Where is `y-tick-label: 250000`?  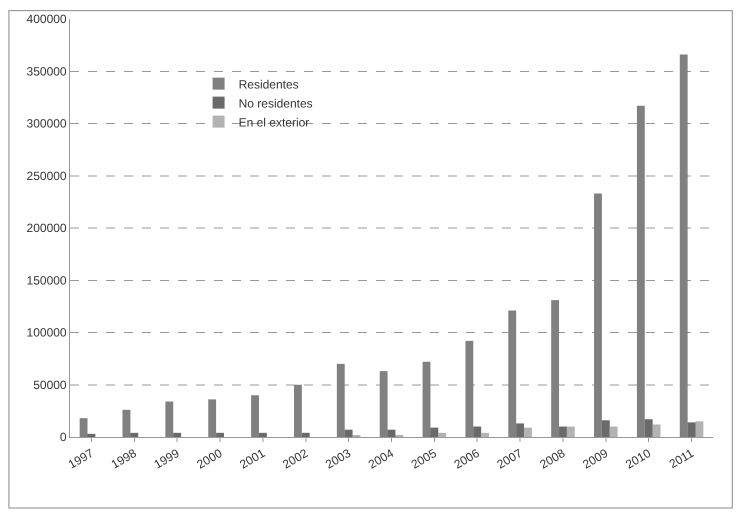
y-tick-label: 250000 is located at coordinates (46, 175).